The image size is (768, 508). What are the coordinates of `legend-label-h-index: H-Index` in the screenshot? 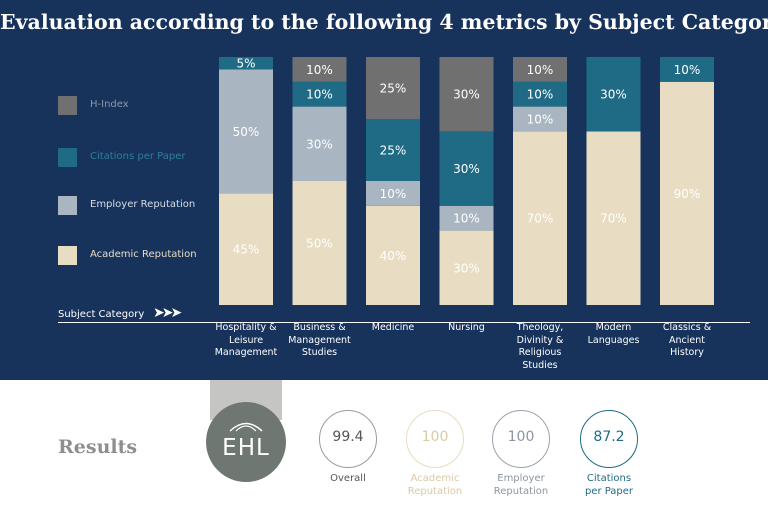 It's located at (109, 104).